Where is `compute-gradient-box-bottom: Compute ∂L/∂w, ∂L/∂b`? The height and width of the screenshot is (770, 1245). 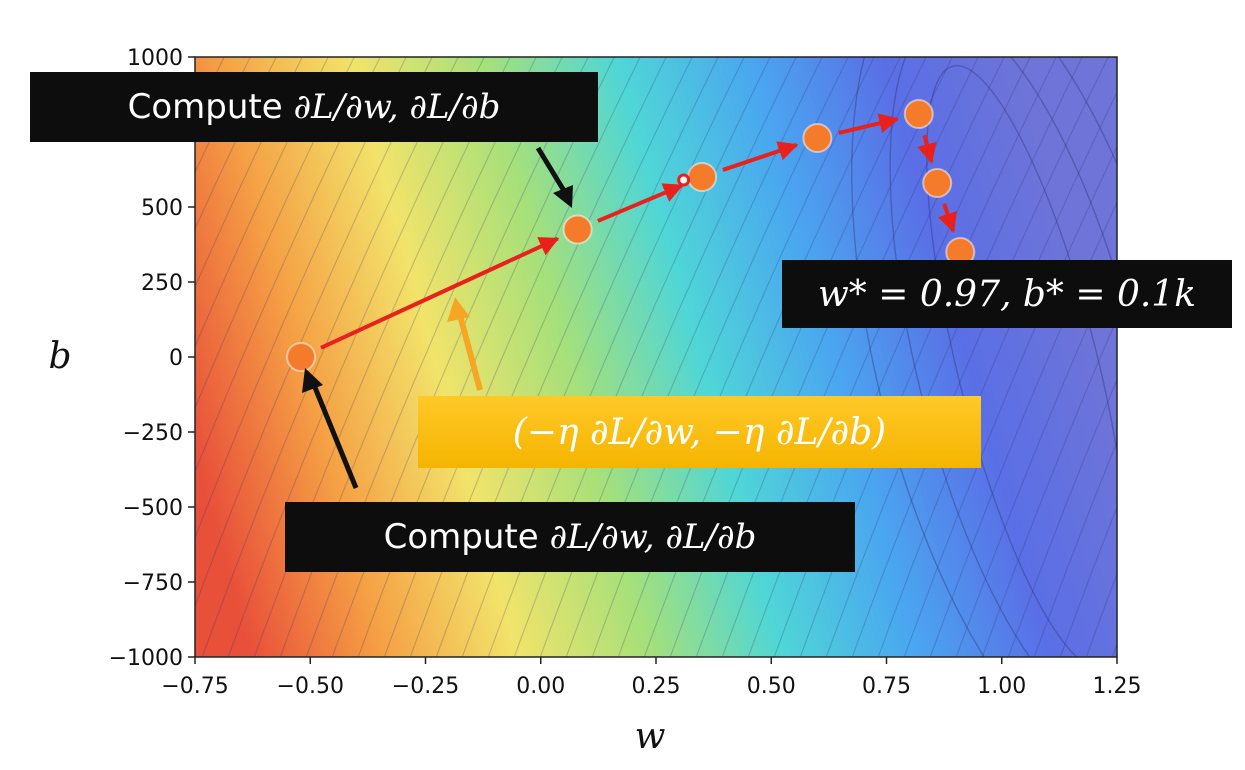 compute-gradient-box-bottom: Compute ∂L/∂w, ∂L/∂b is located at coordinates (570, 537).